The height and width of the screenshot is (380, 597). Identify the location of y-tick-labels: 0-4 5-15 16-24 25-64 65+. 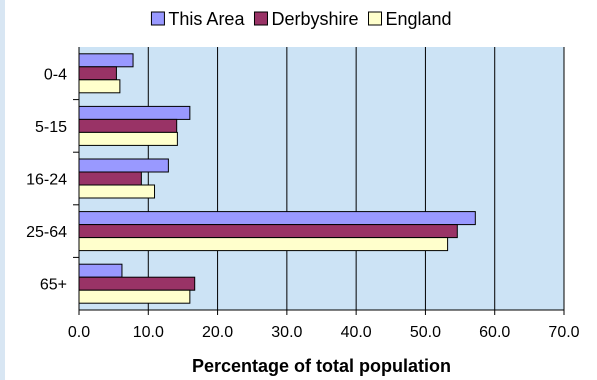
(46, 179).